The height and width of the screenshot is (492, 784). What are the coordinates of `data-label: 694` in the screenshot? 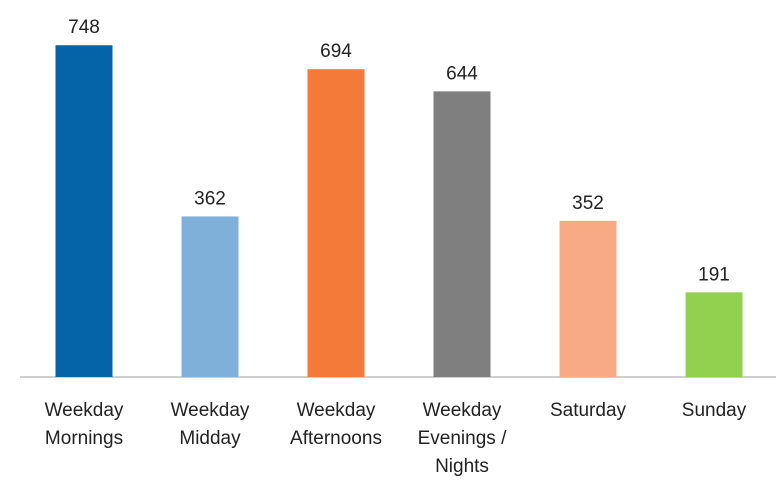 It's located at (336, 51).